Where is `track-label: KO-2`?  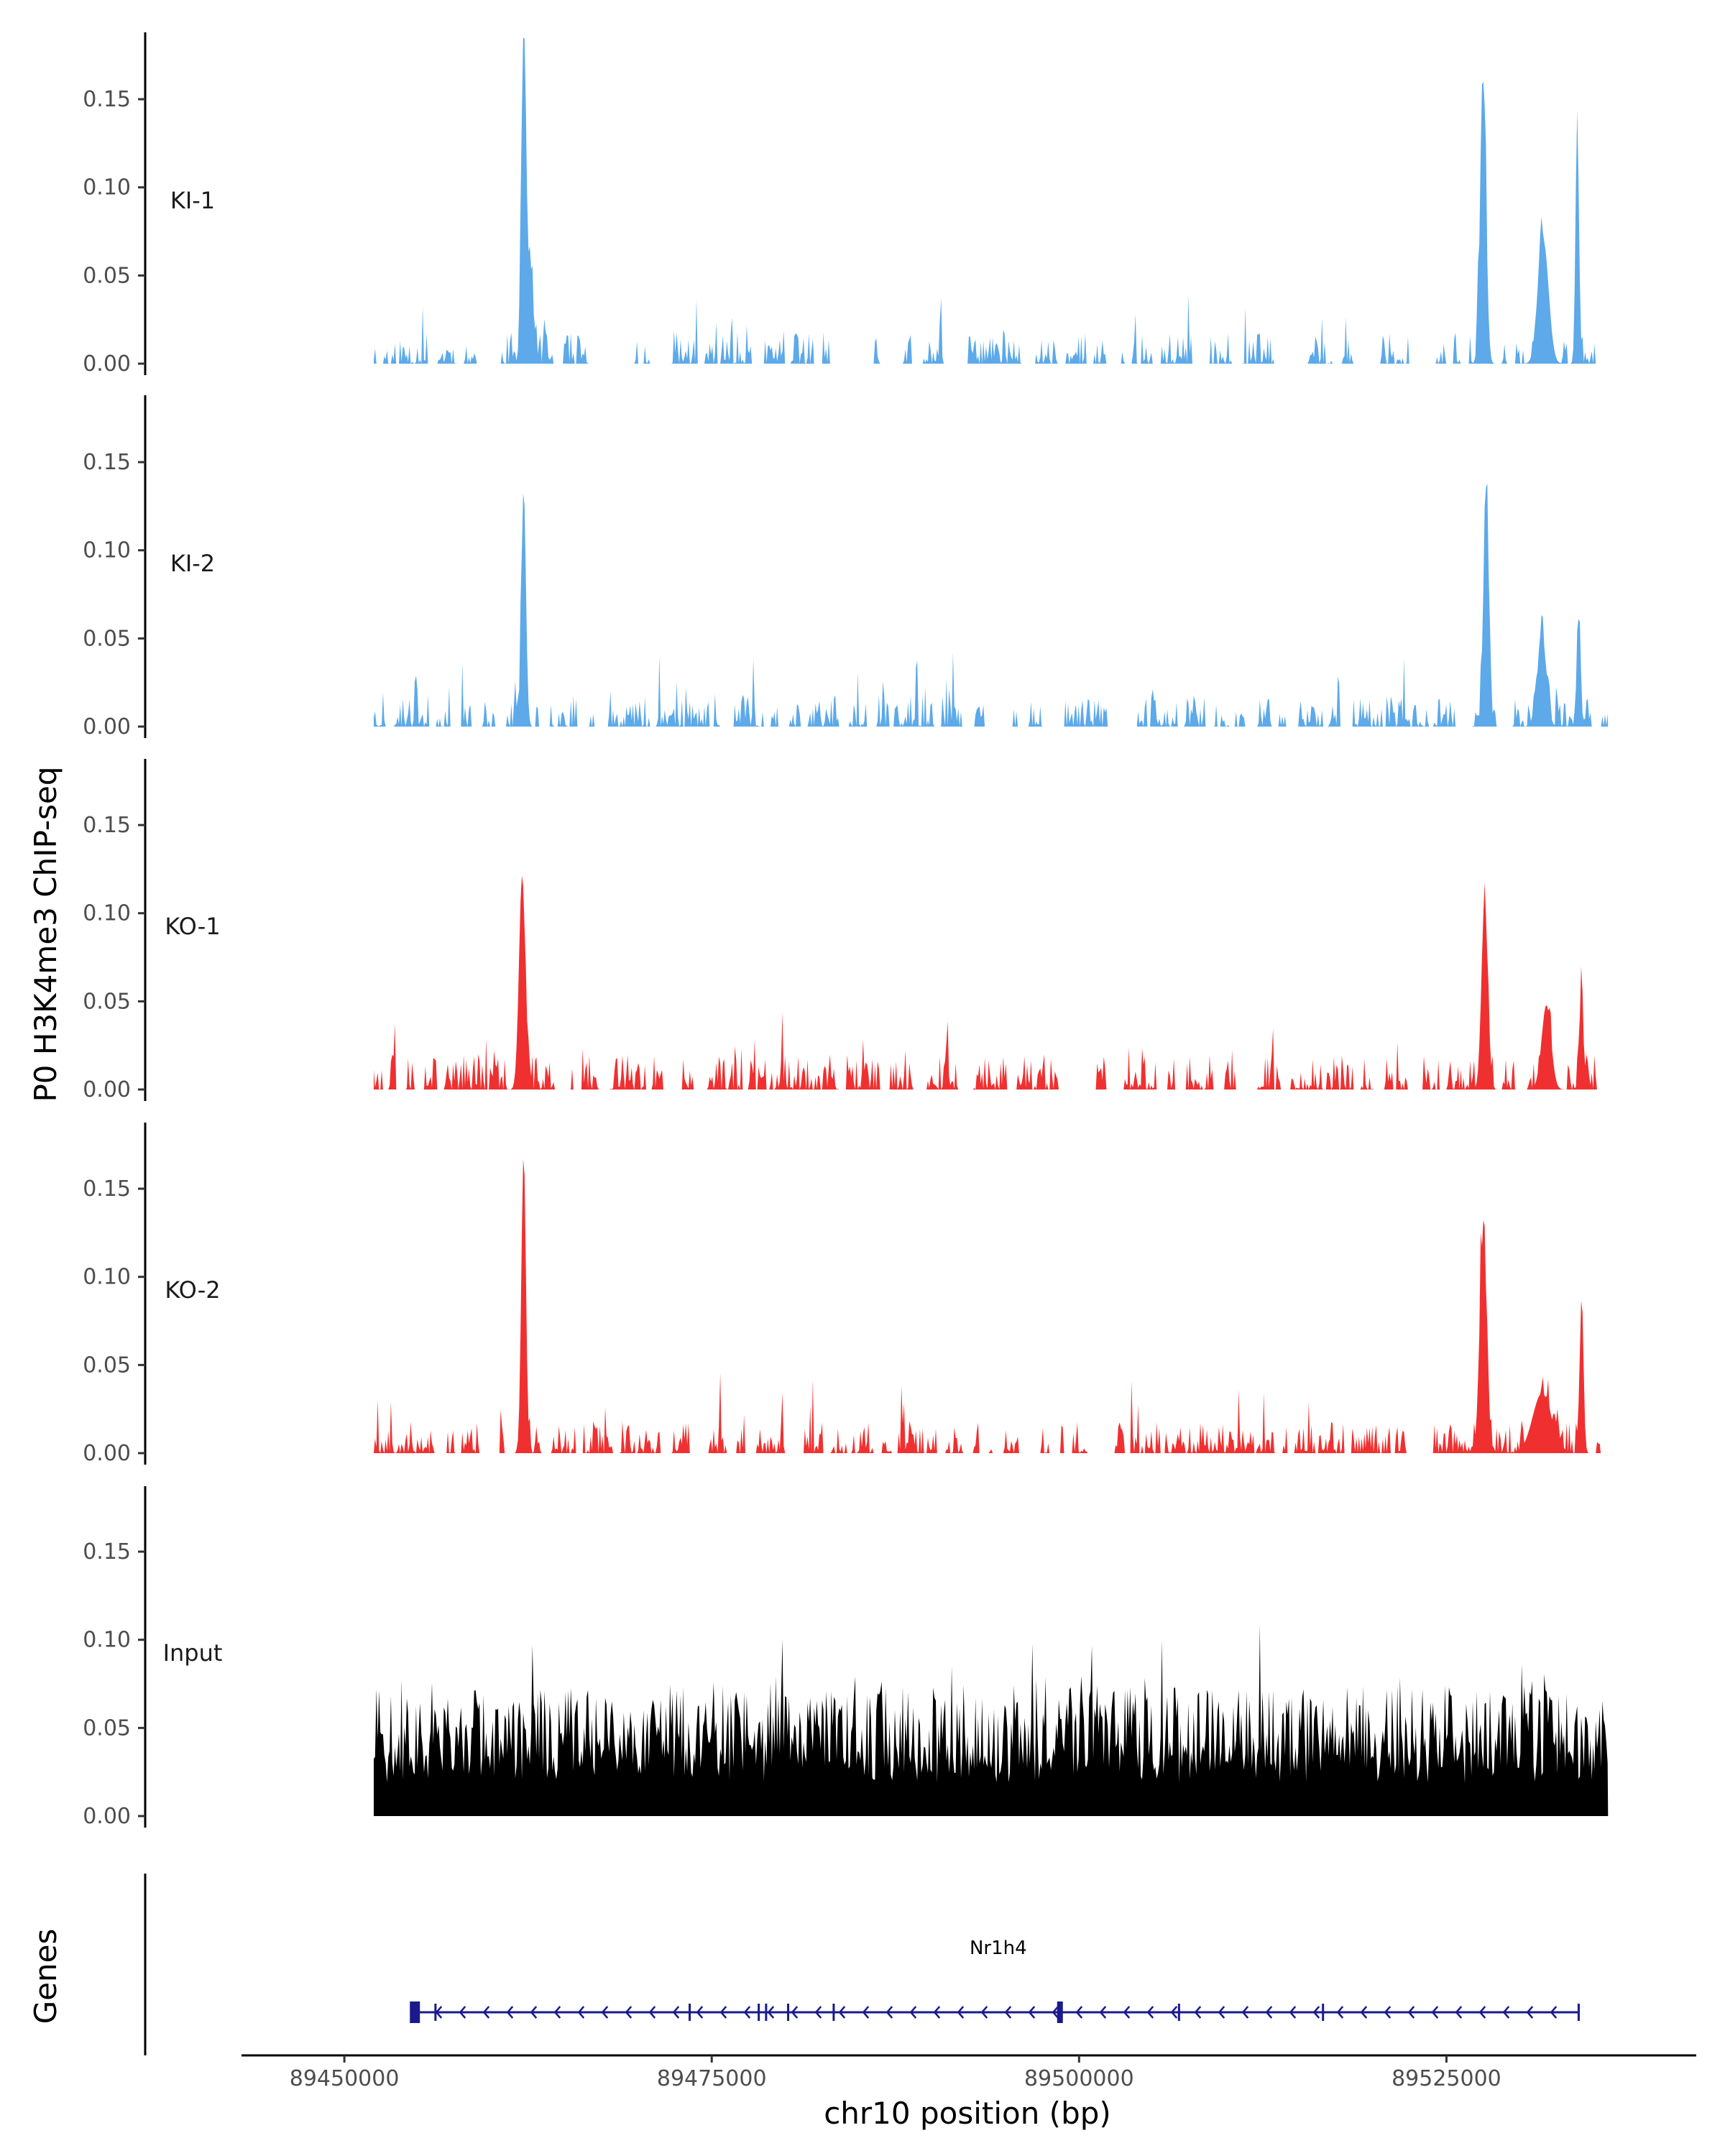 track-label: KO-2 is located at coordinates (192, 1290).